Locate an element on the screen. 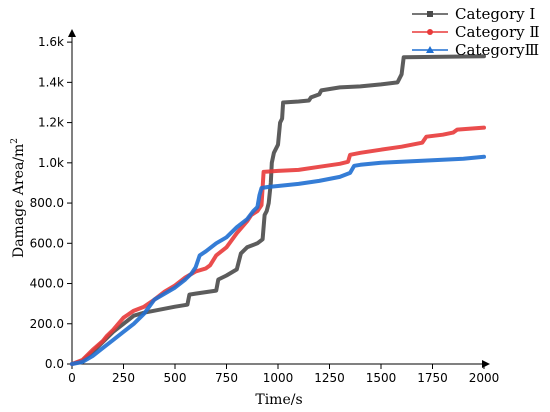 This screenshot has width=550, height=412. y-axis-title-superscript: 2 is located at coordinates (15, 141).